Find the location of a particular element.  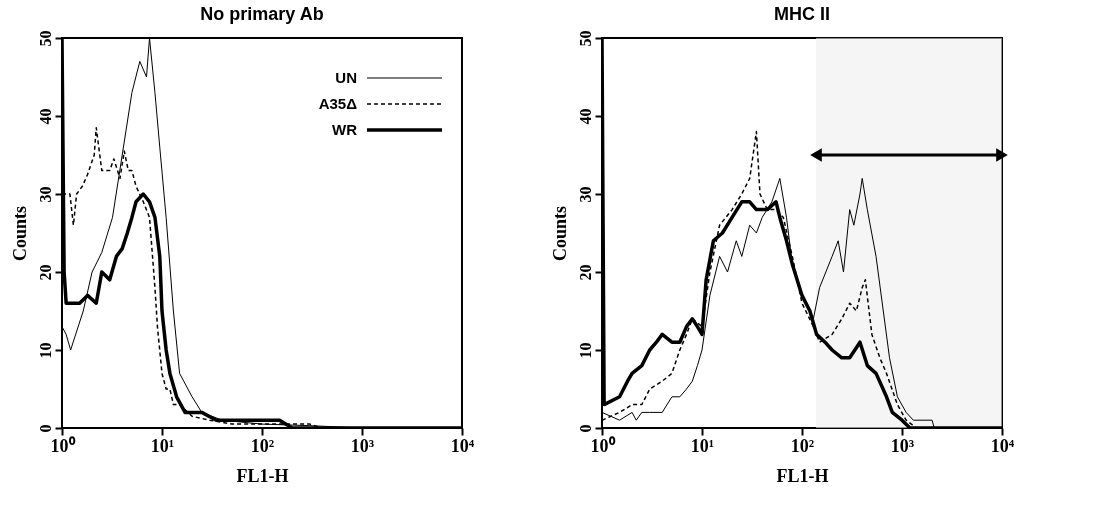

legend-label: UN is located at coordinates (346, 77).